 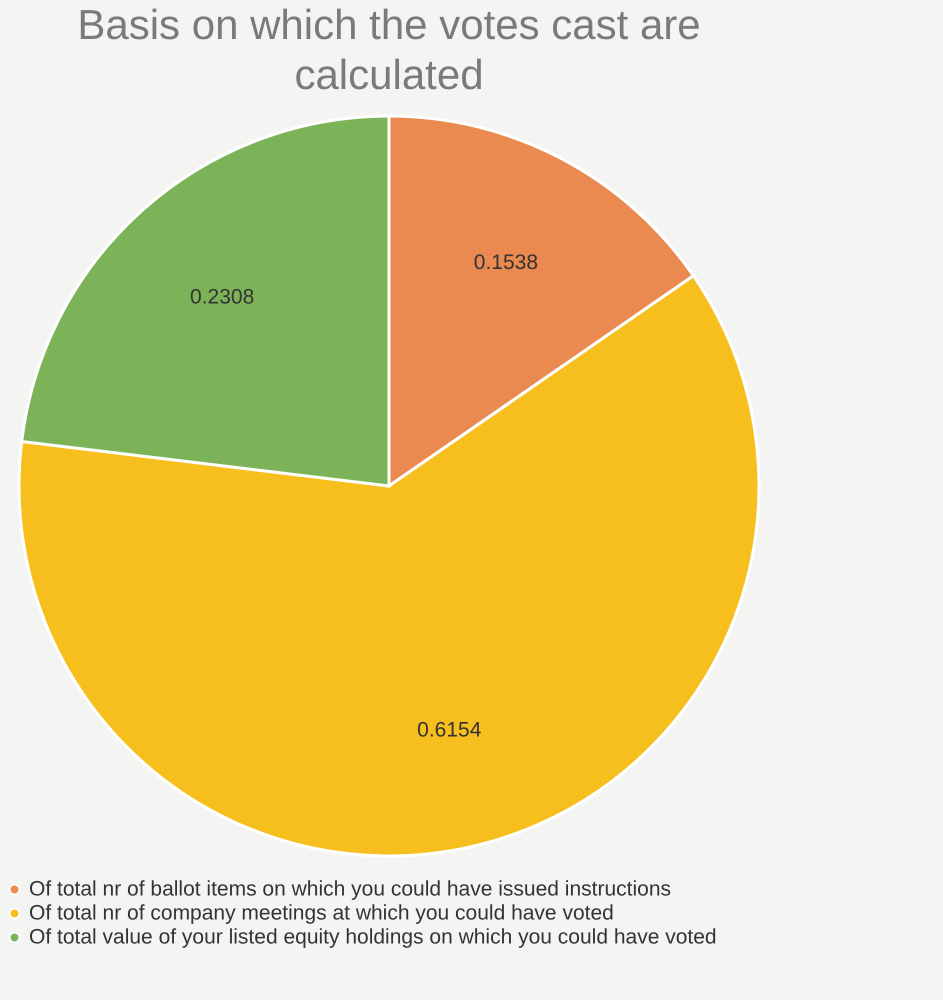 I want to click on legend-label: Of total nr of company meetings at which you could have voted, so click(x=321, y=913).